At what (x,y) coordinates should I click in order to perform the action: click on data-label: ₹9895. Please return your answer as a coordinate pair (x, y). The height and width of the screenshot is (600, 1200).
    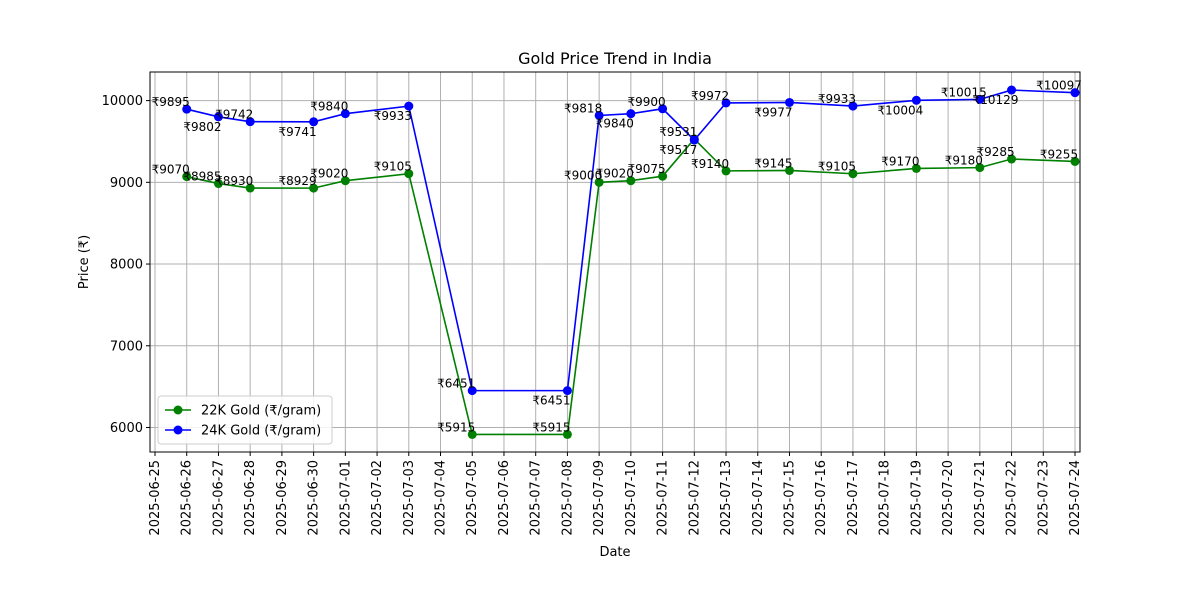
    Looking at the image, I should click on (171, 102).